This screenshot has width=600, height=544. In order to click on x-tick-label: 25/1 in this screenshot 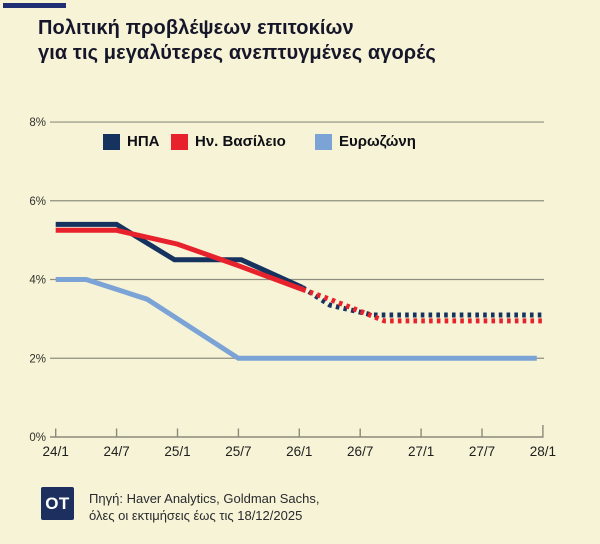, I will do `click(177, 451)`.